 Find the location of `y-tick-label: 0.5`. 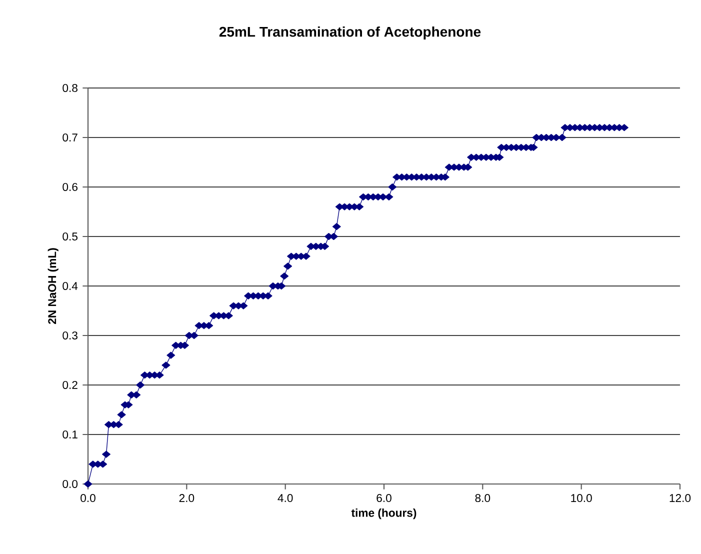

y-tick-label: 0.5 is located at coordinates (70, 236).